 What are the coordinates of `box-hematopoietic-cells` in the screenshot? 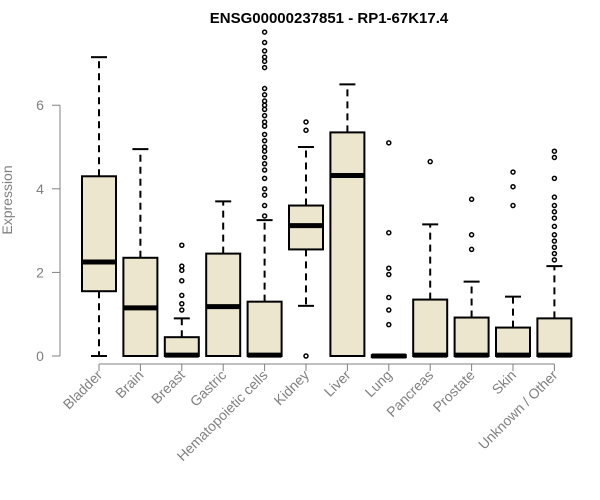 It's located at (264, 193).